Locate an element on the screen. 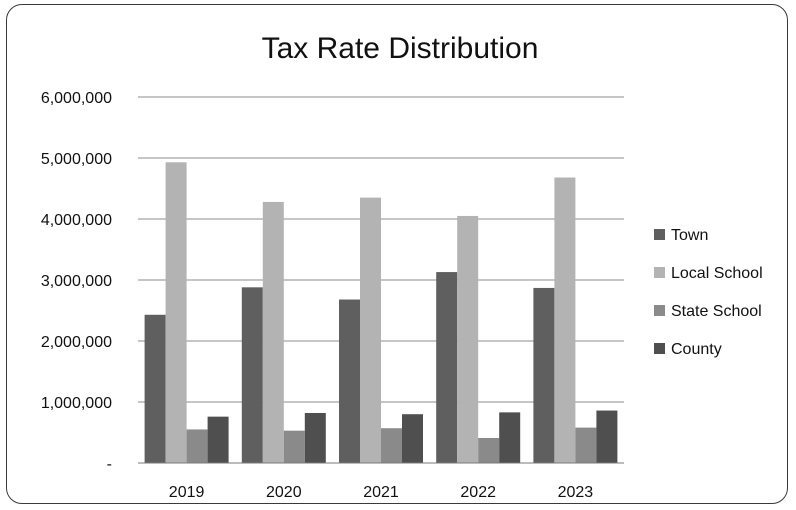 The height and width of the screenshot is (510, 796). legend-label: State School is located at coordinates (716, 311).